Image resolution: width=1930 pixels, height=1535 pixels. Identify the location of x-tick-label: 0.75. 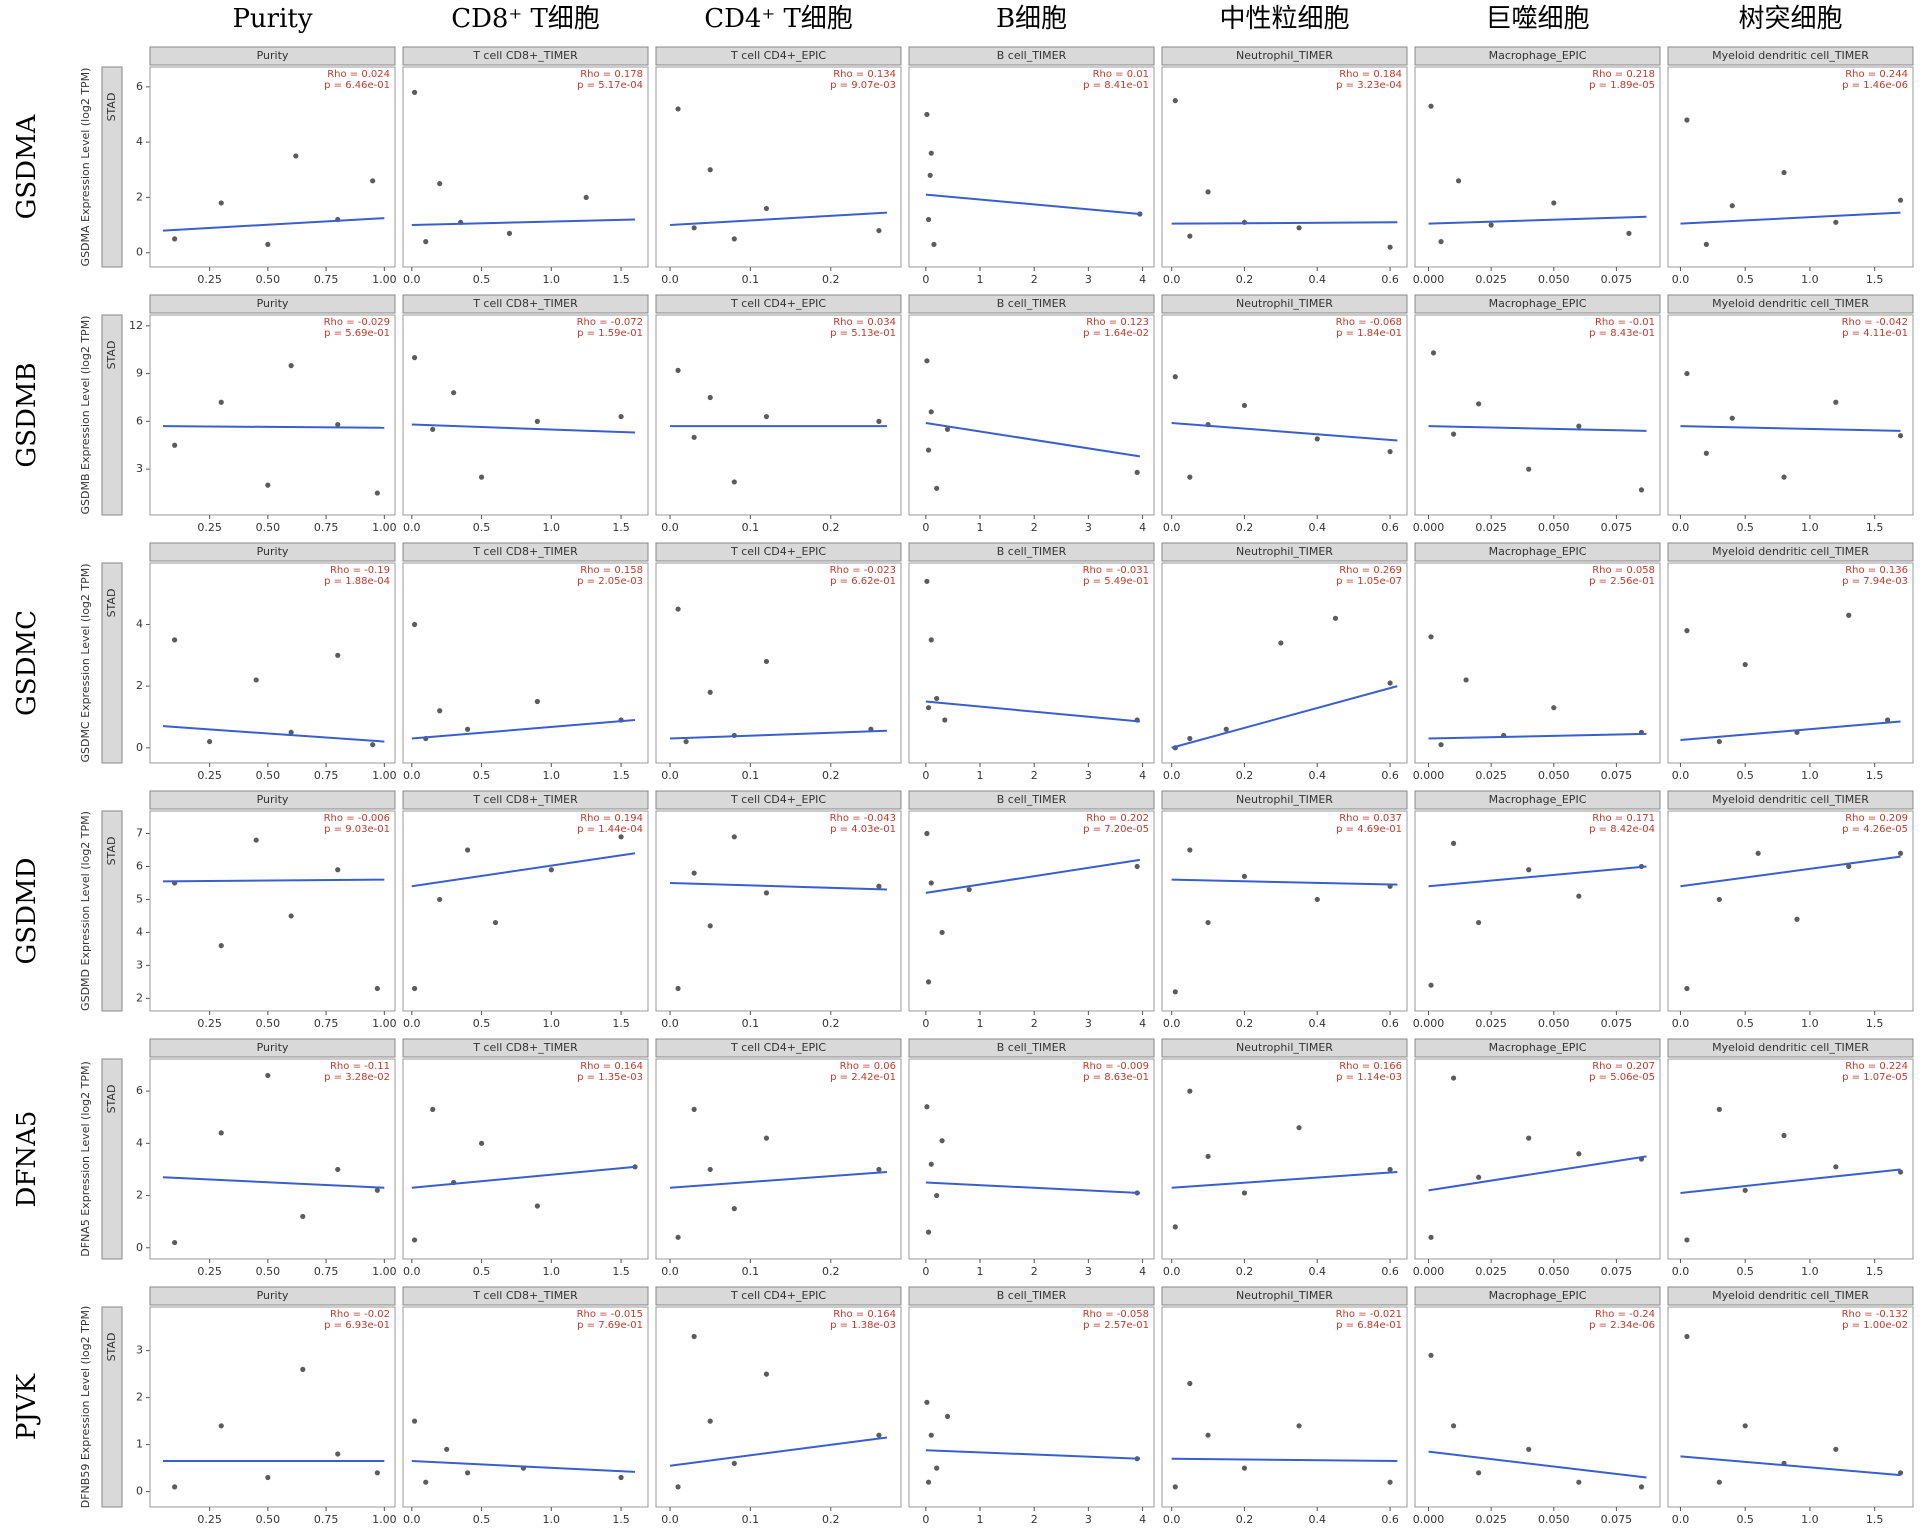
(326, 775).